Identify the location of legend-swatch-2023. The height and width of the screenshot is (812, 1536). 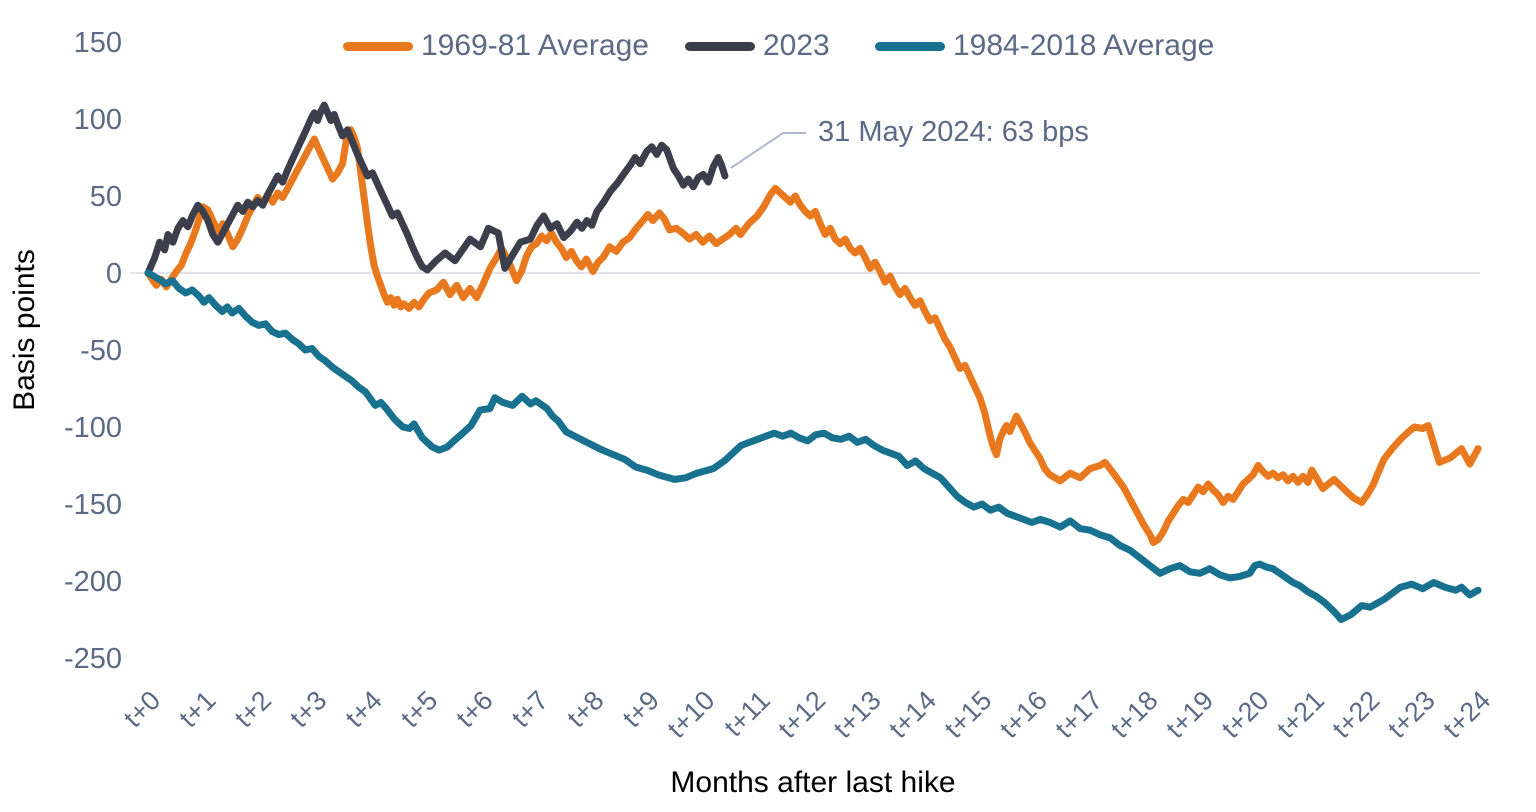
(720, 46).